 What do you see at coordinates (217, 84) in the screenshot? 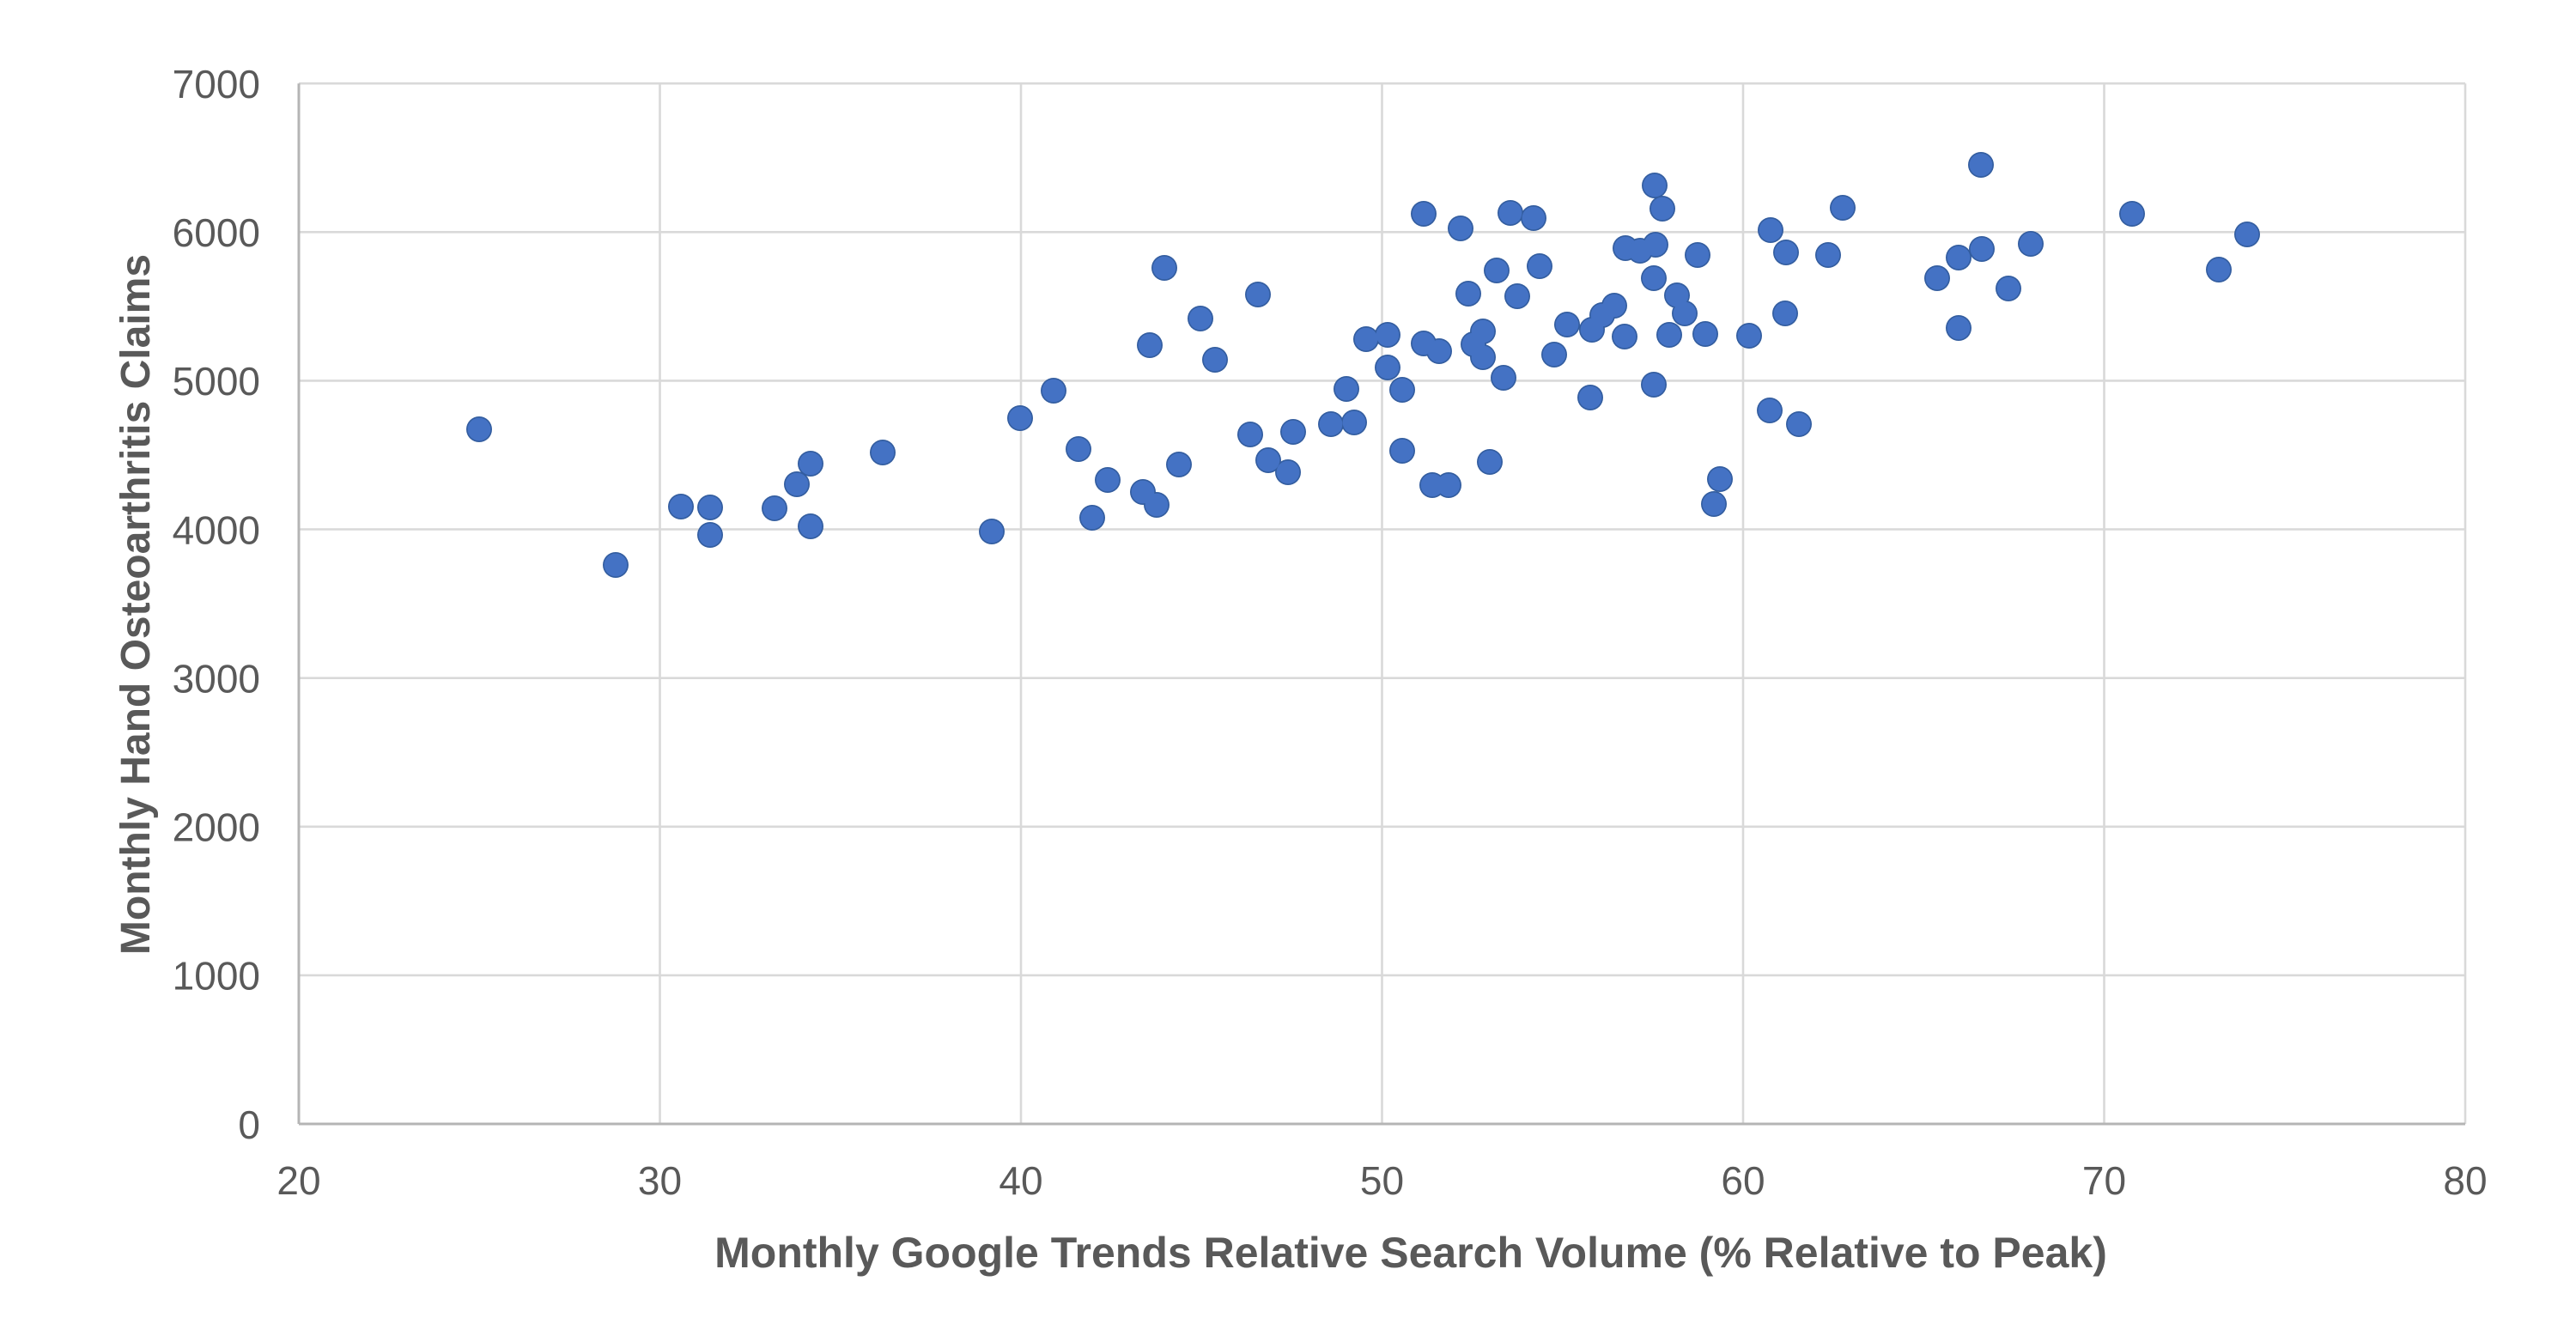
I see `svg-text: 7000` at bounding box center [217, 84].